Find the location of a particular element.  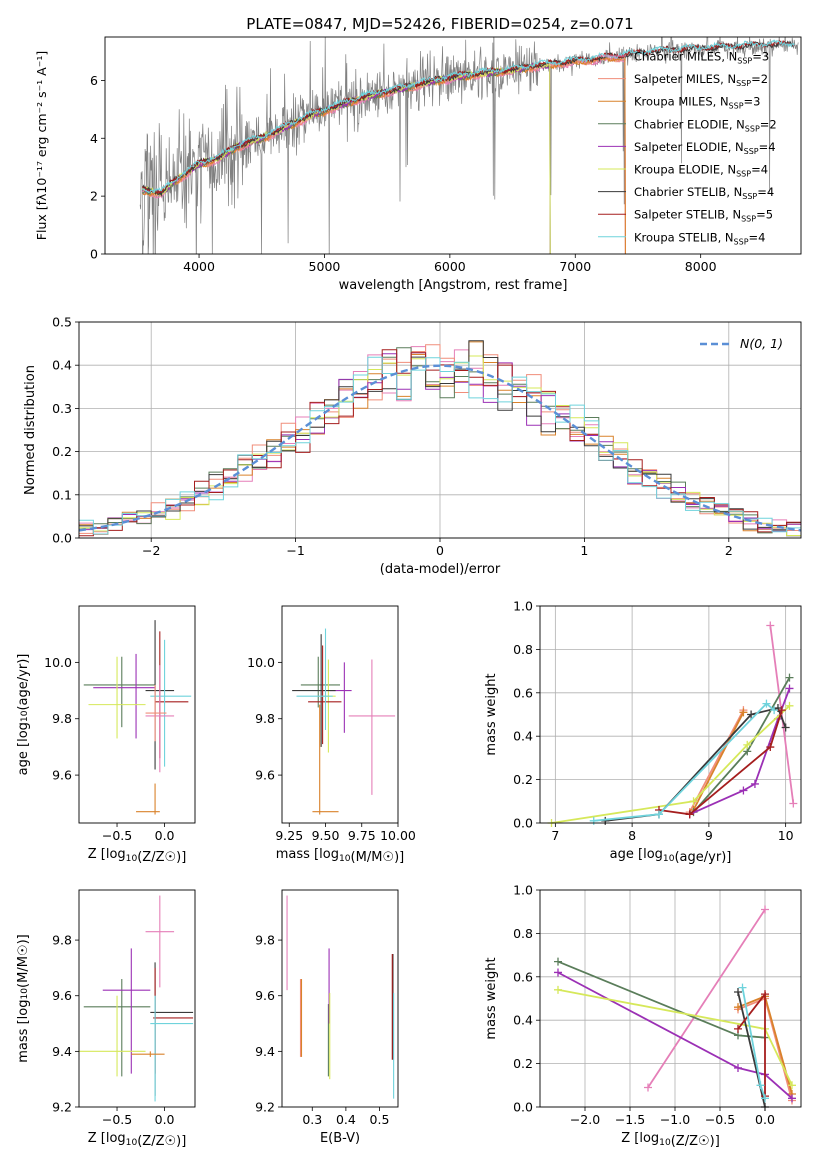

axes-massweight-vs-age: 7 8 9 10 0.0 0.2 0.4 0.6 0.8 1.0 is located at coordinates (657, 721).